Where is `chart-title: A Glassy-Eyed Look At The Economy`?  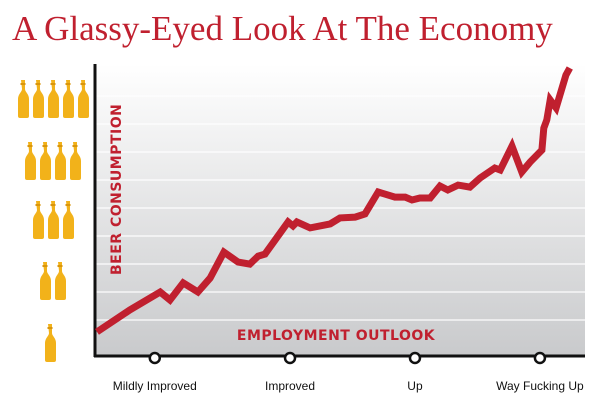
chart-title: A Glassy-Eyed Look At The Economy is located at coordinates (282, 28).